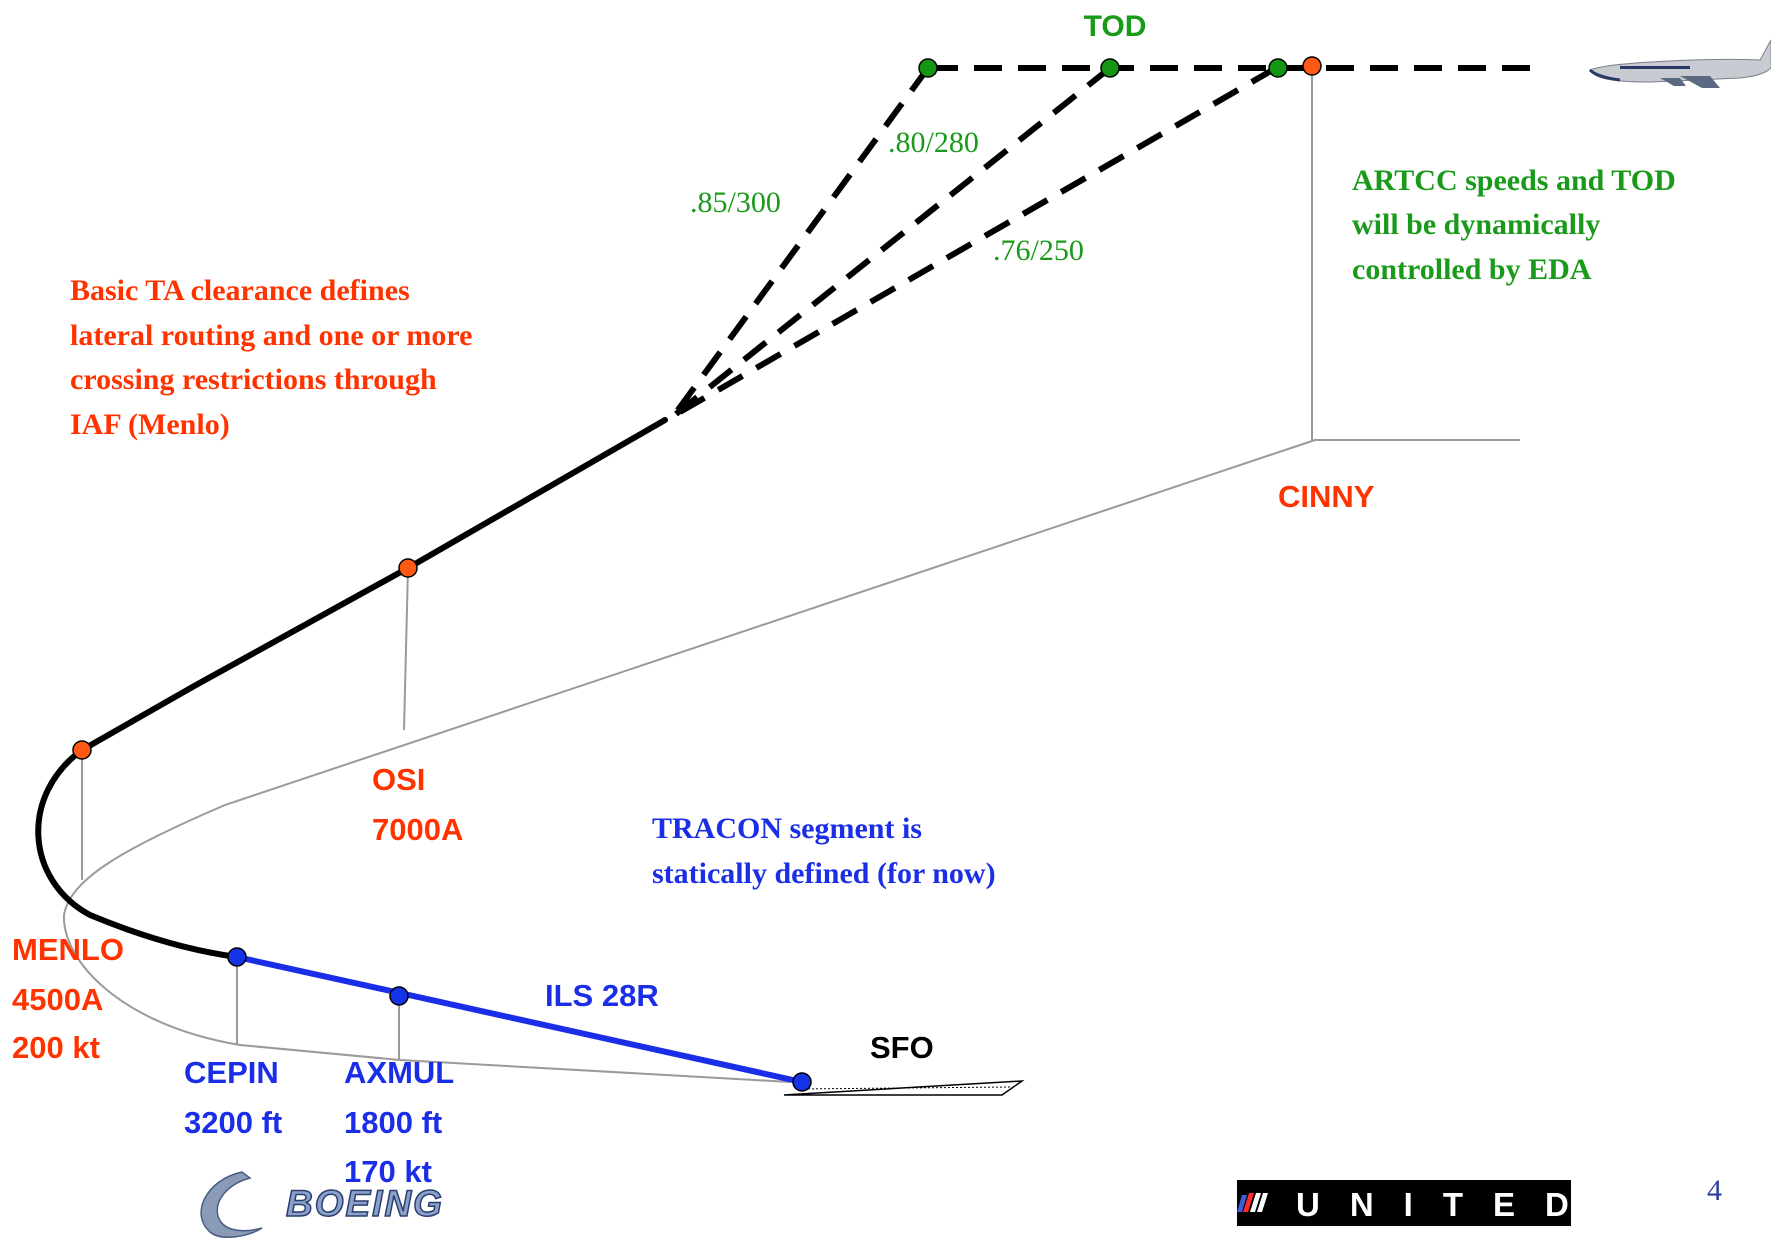 This screenshot has height=1246, width=1771. I want to click on osi-name: OSI, so click(398, 779).